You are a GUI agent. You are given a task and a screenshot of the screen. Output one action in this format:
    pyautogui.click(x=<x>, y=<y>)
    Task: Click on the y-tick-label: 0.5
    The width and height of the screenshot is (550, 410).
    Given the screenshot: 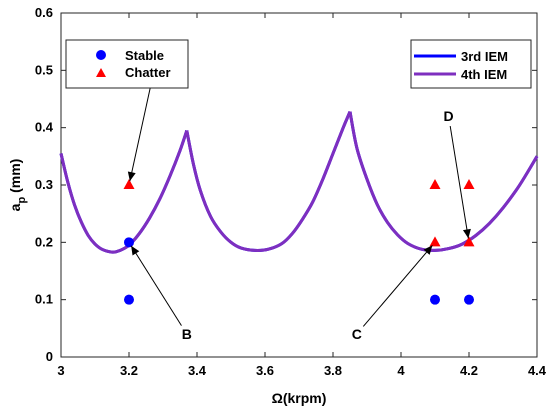 What is the action you would take?
    pyautogui.click(x=44, y=69)
    